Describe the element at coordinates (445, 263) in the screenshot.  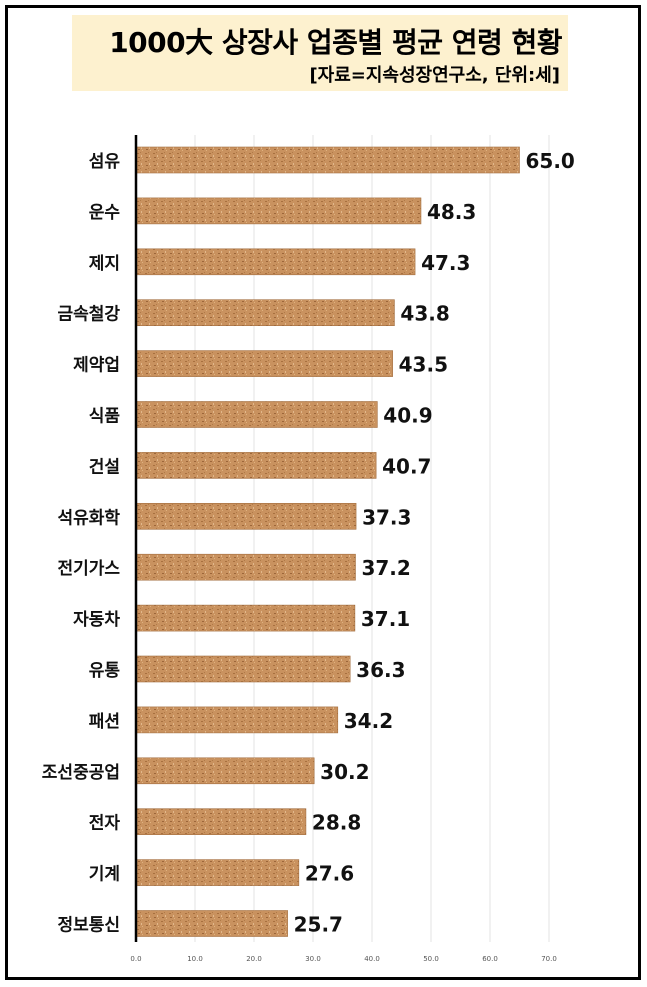
I see `value-label: 47.3` at that location.